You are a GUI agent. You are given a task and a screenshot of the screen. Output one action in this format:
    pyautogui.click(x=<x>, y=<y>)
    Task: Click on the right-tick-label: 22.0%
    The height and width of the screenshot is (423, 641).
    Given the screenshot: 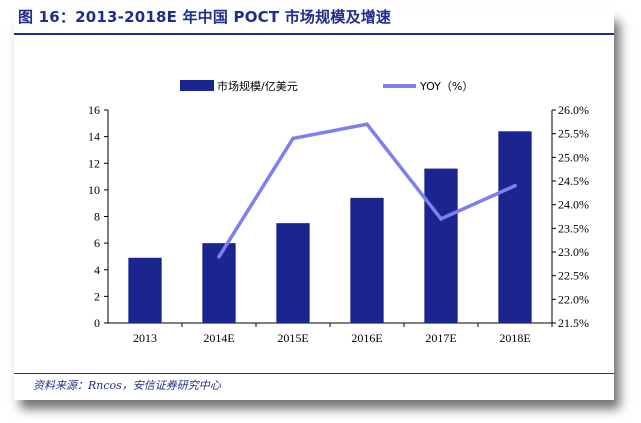 What is the action you would take?
    pyautogui.click(x=573, y=299)
    